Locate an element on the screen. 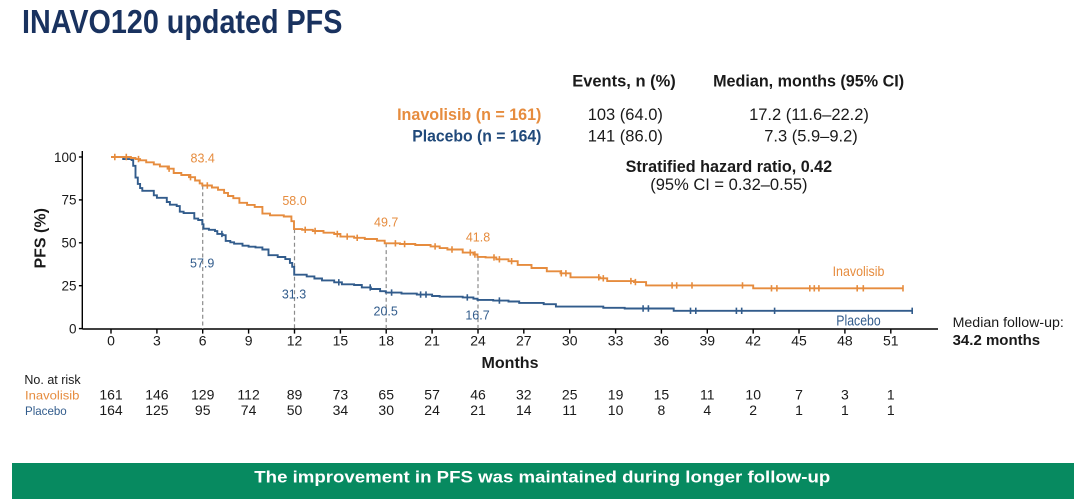 The width and height of the screenshot is (1080, 504). svg-text: 34 is located at coordinates (341, 410).